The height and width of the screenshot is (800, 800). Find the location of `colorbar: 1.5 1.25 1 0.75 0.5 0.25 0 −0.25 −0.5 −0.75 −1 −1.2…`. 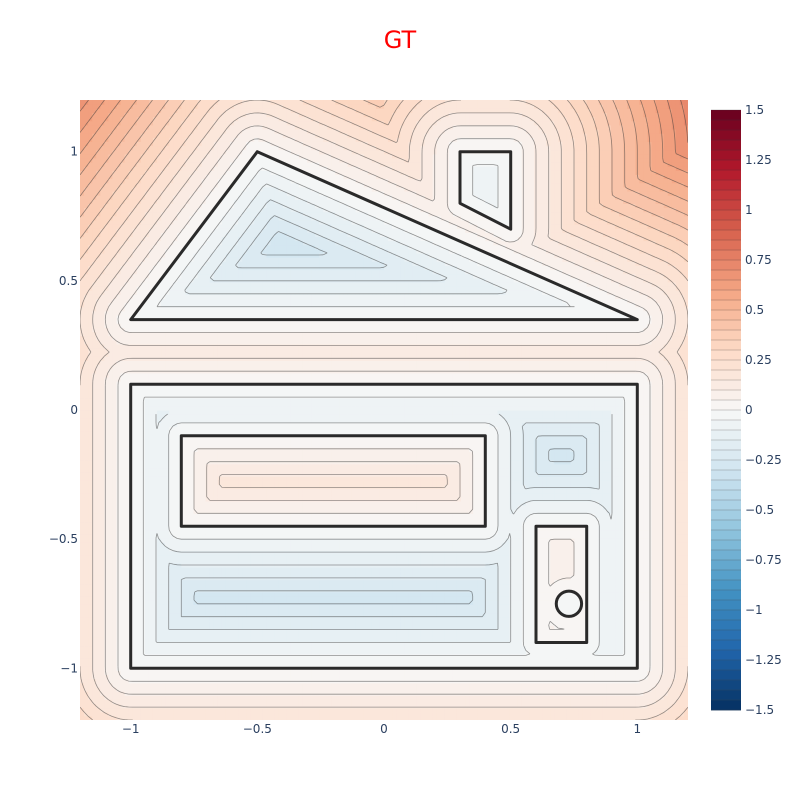

colorbar: 1.5 1.25 1 0.75 0.5 0.25 0 −0.25 −0.5 −0.75 −1 −1.2… is located at coordinates (746, 410).